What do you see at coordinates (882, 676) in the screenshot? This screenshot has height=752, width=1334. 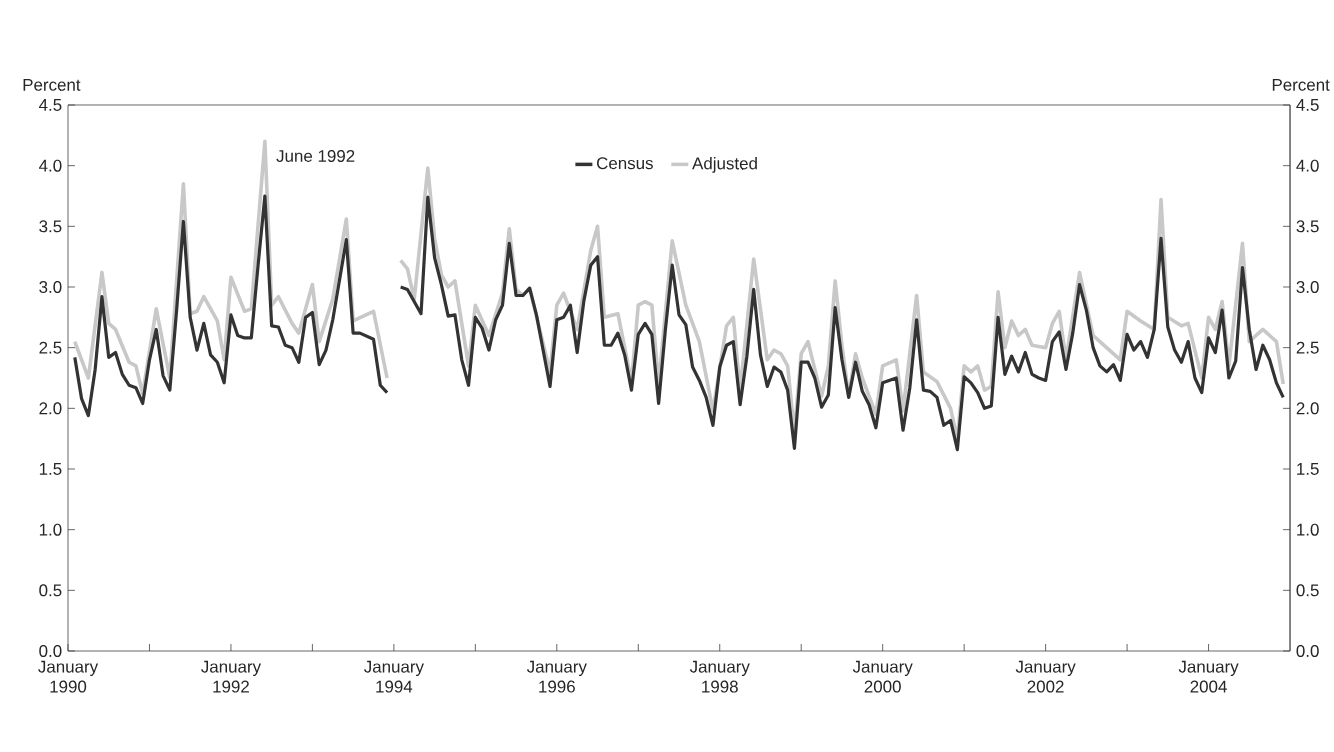 I see `x-tick-label: January 2000` at bounding box center [882, 676].